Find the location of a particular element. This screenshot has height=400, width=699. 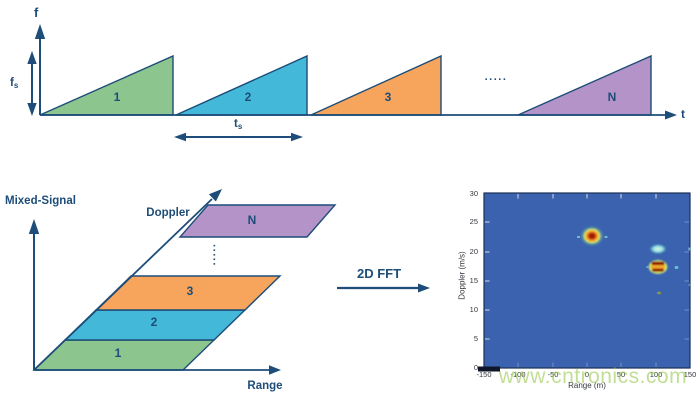

fft-arrow-head-icon is located at coordinates (424, 288).